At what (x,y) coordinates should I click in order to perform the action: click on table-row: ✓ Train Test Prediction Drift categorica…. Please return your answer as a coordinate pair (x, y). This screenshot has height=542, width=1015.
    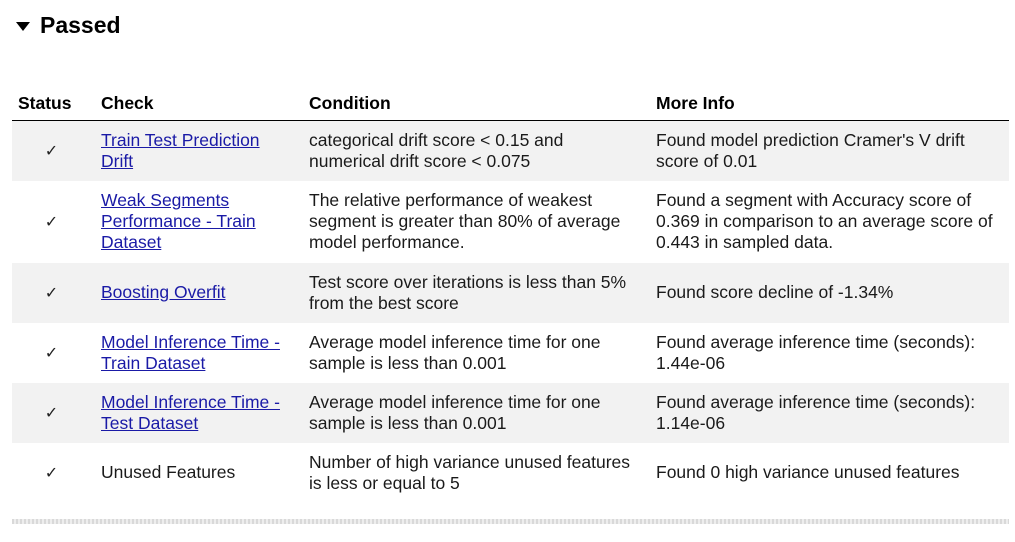
    Looking at the image, I should click on (510, 150).